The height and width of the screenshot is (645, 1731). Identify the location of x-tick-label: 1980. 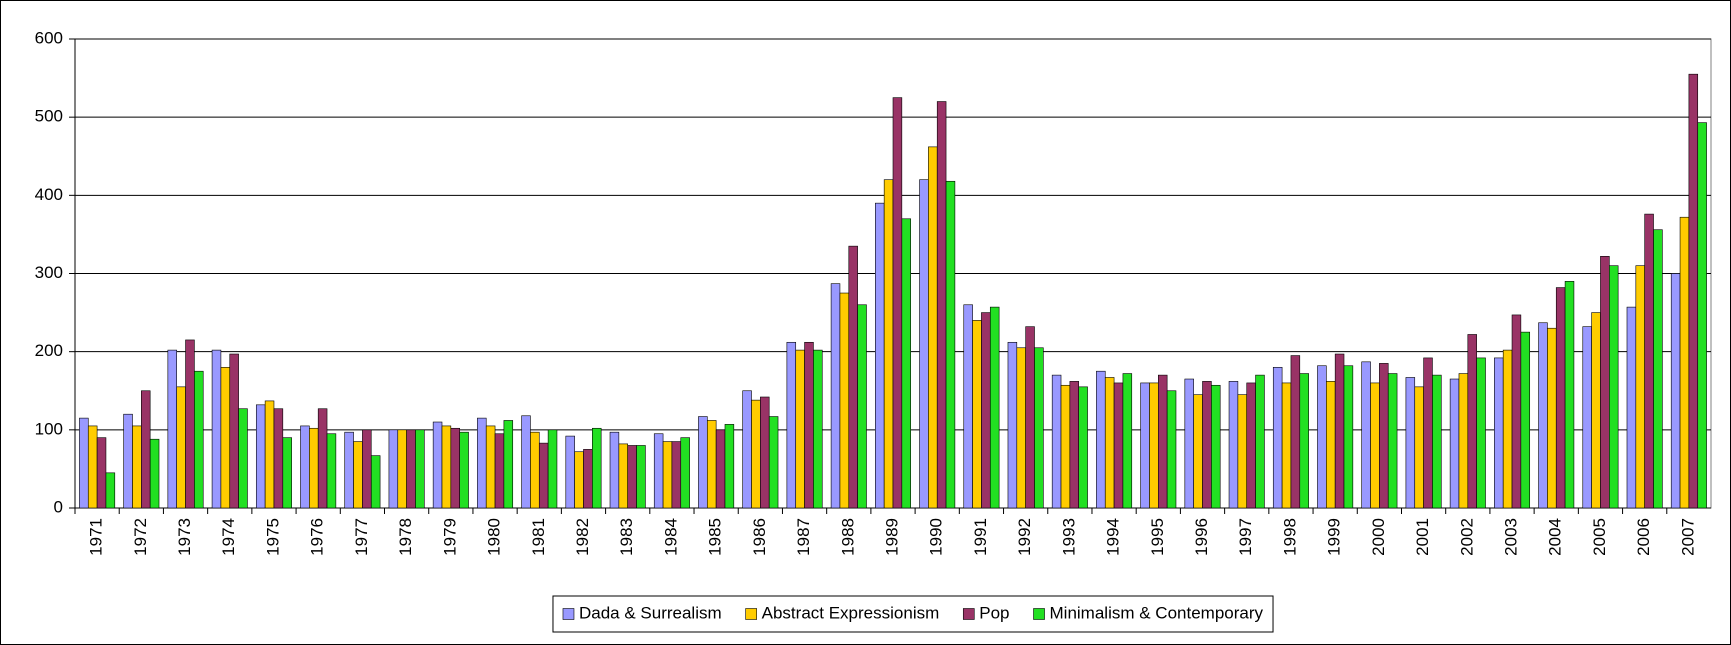
(494, 537).